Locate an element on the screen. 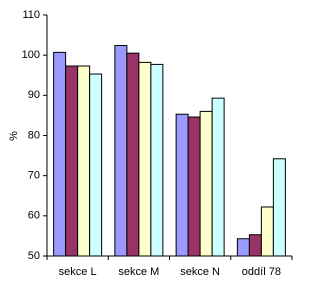  x-tick-label: oddíl 78 is located at coordinates (261, 272).